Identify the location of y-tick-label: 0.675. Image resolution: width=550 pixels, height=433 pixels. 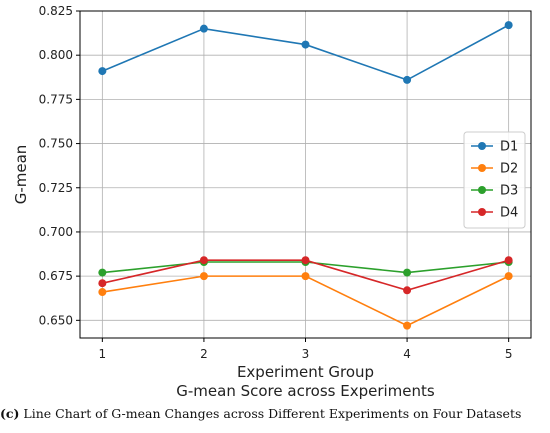
(56, 276).